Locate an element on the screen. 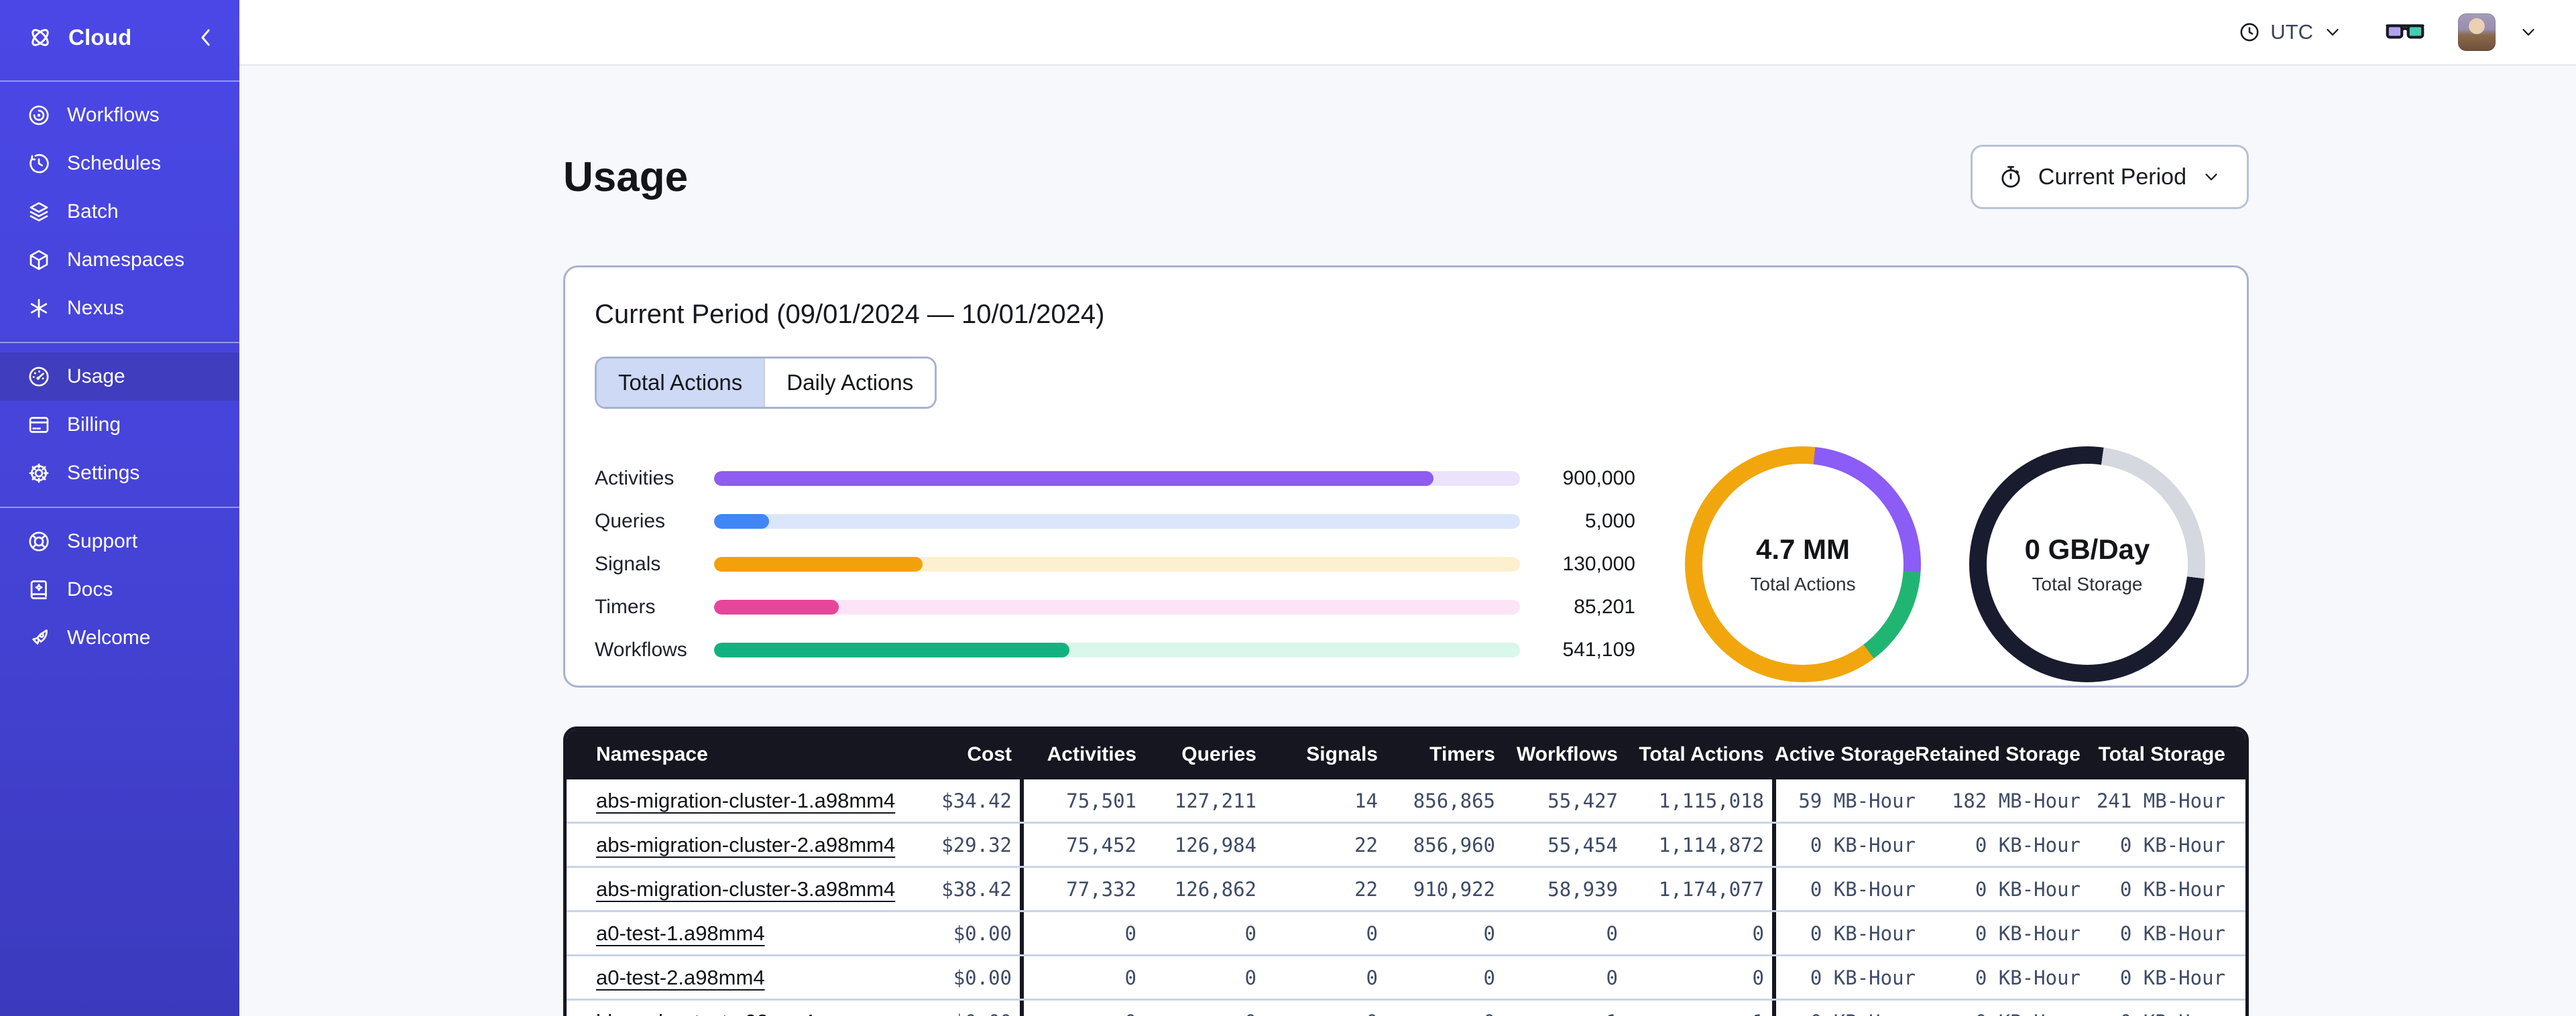  namespace-link: abs-migration-cluster-2.a98mm4 is located at coordinates (746, 844).